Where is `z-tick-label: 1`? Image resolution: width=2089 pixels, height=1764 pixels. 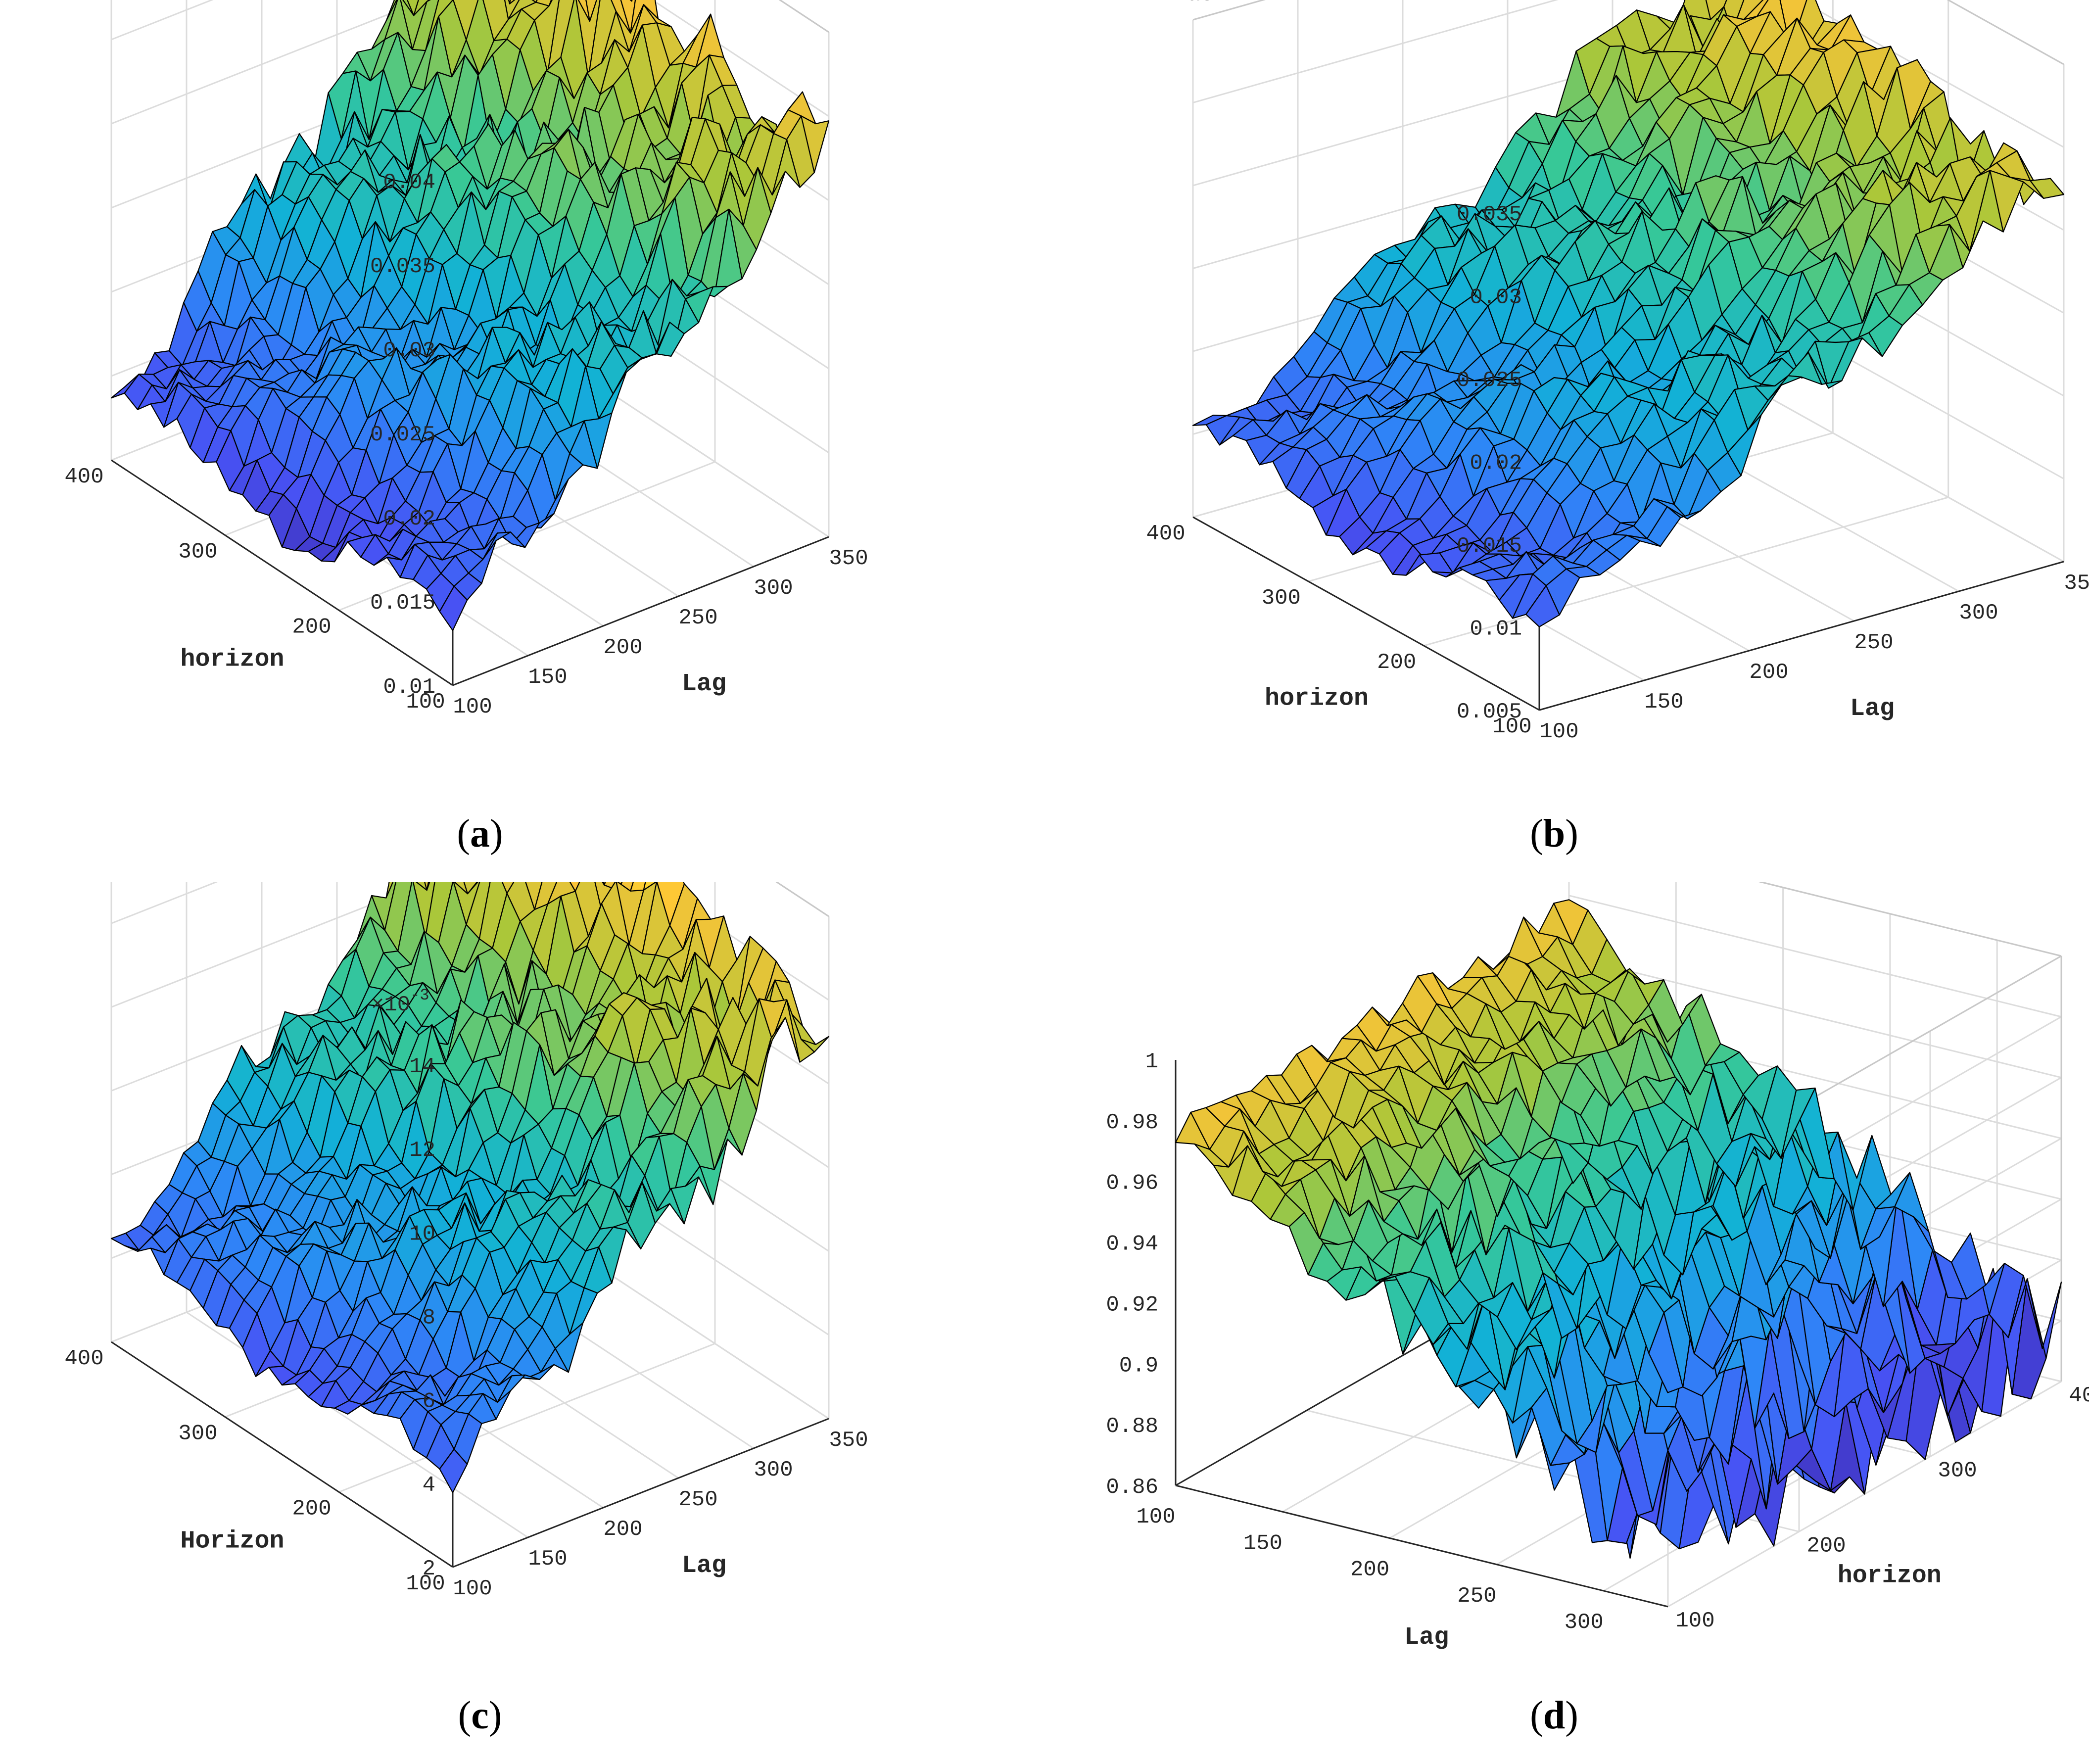 z-tick-label: 1 is located at coordinates (1151, 1061).